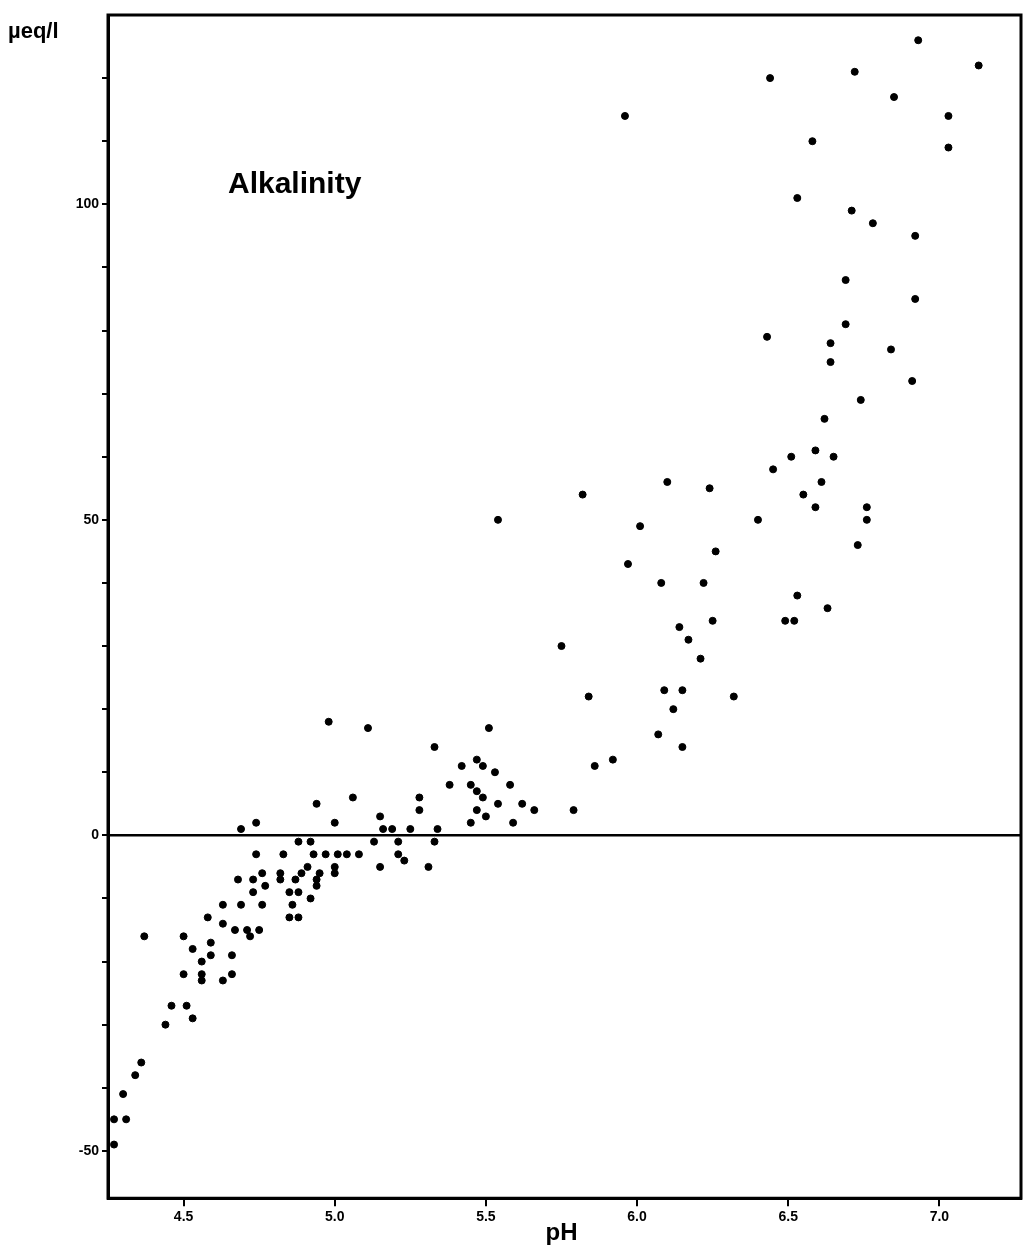 The image size is (1029, 1249). What do you see at coordinates (939, 1216) in the screenshot?
I see `x-tick-label: 7.0` at bounding box center [939, 1216].